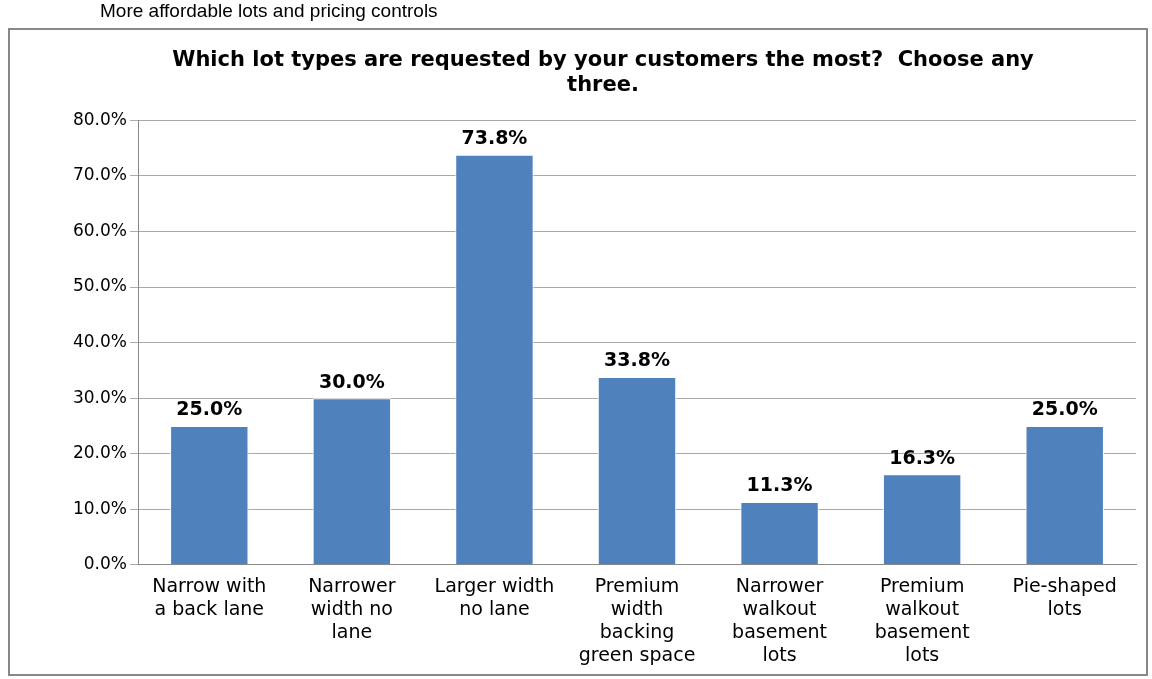 The image size is (1152, 679). I want to click on x-tick-label: Narrower walkout basement lots, so click(780, 619).